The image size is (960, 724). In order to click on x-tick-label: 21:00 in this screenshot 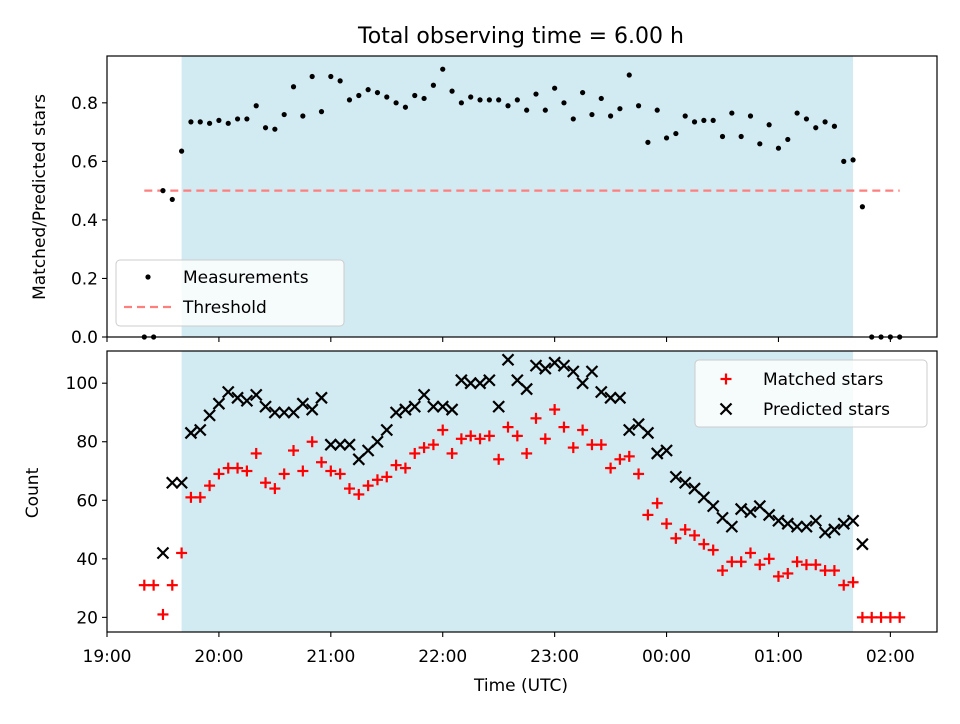, I will do `click(330, 657)`.